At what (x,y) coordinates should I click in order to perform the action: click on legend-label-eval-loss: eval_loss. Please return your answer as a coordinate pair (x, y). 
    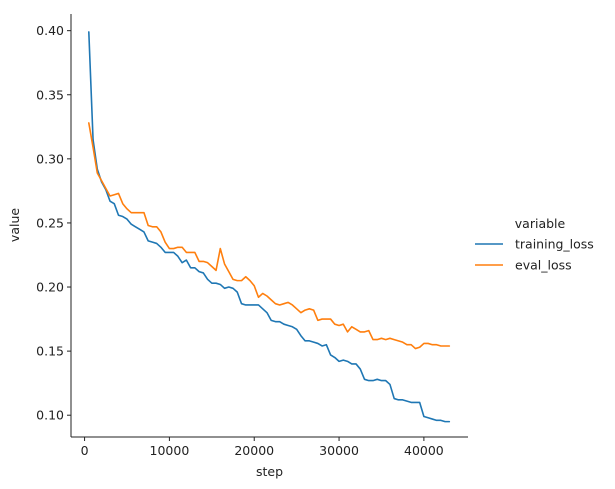
    Looking at the image, I should click on (543, 265).